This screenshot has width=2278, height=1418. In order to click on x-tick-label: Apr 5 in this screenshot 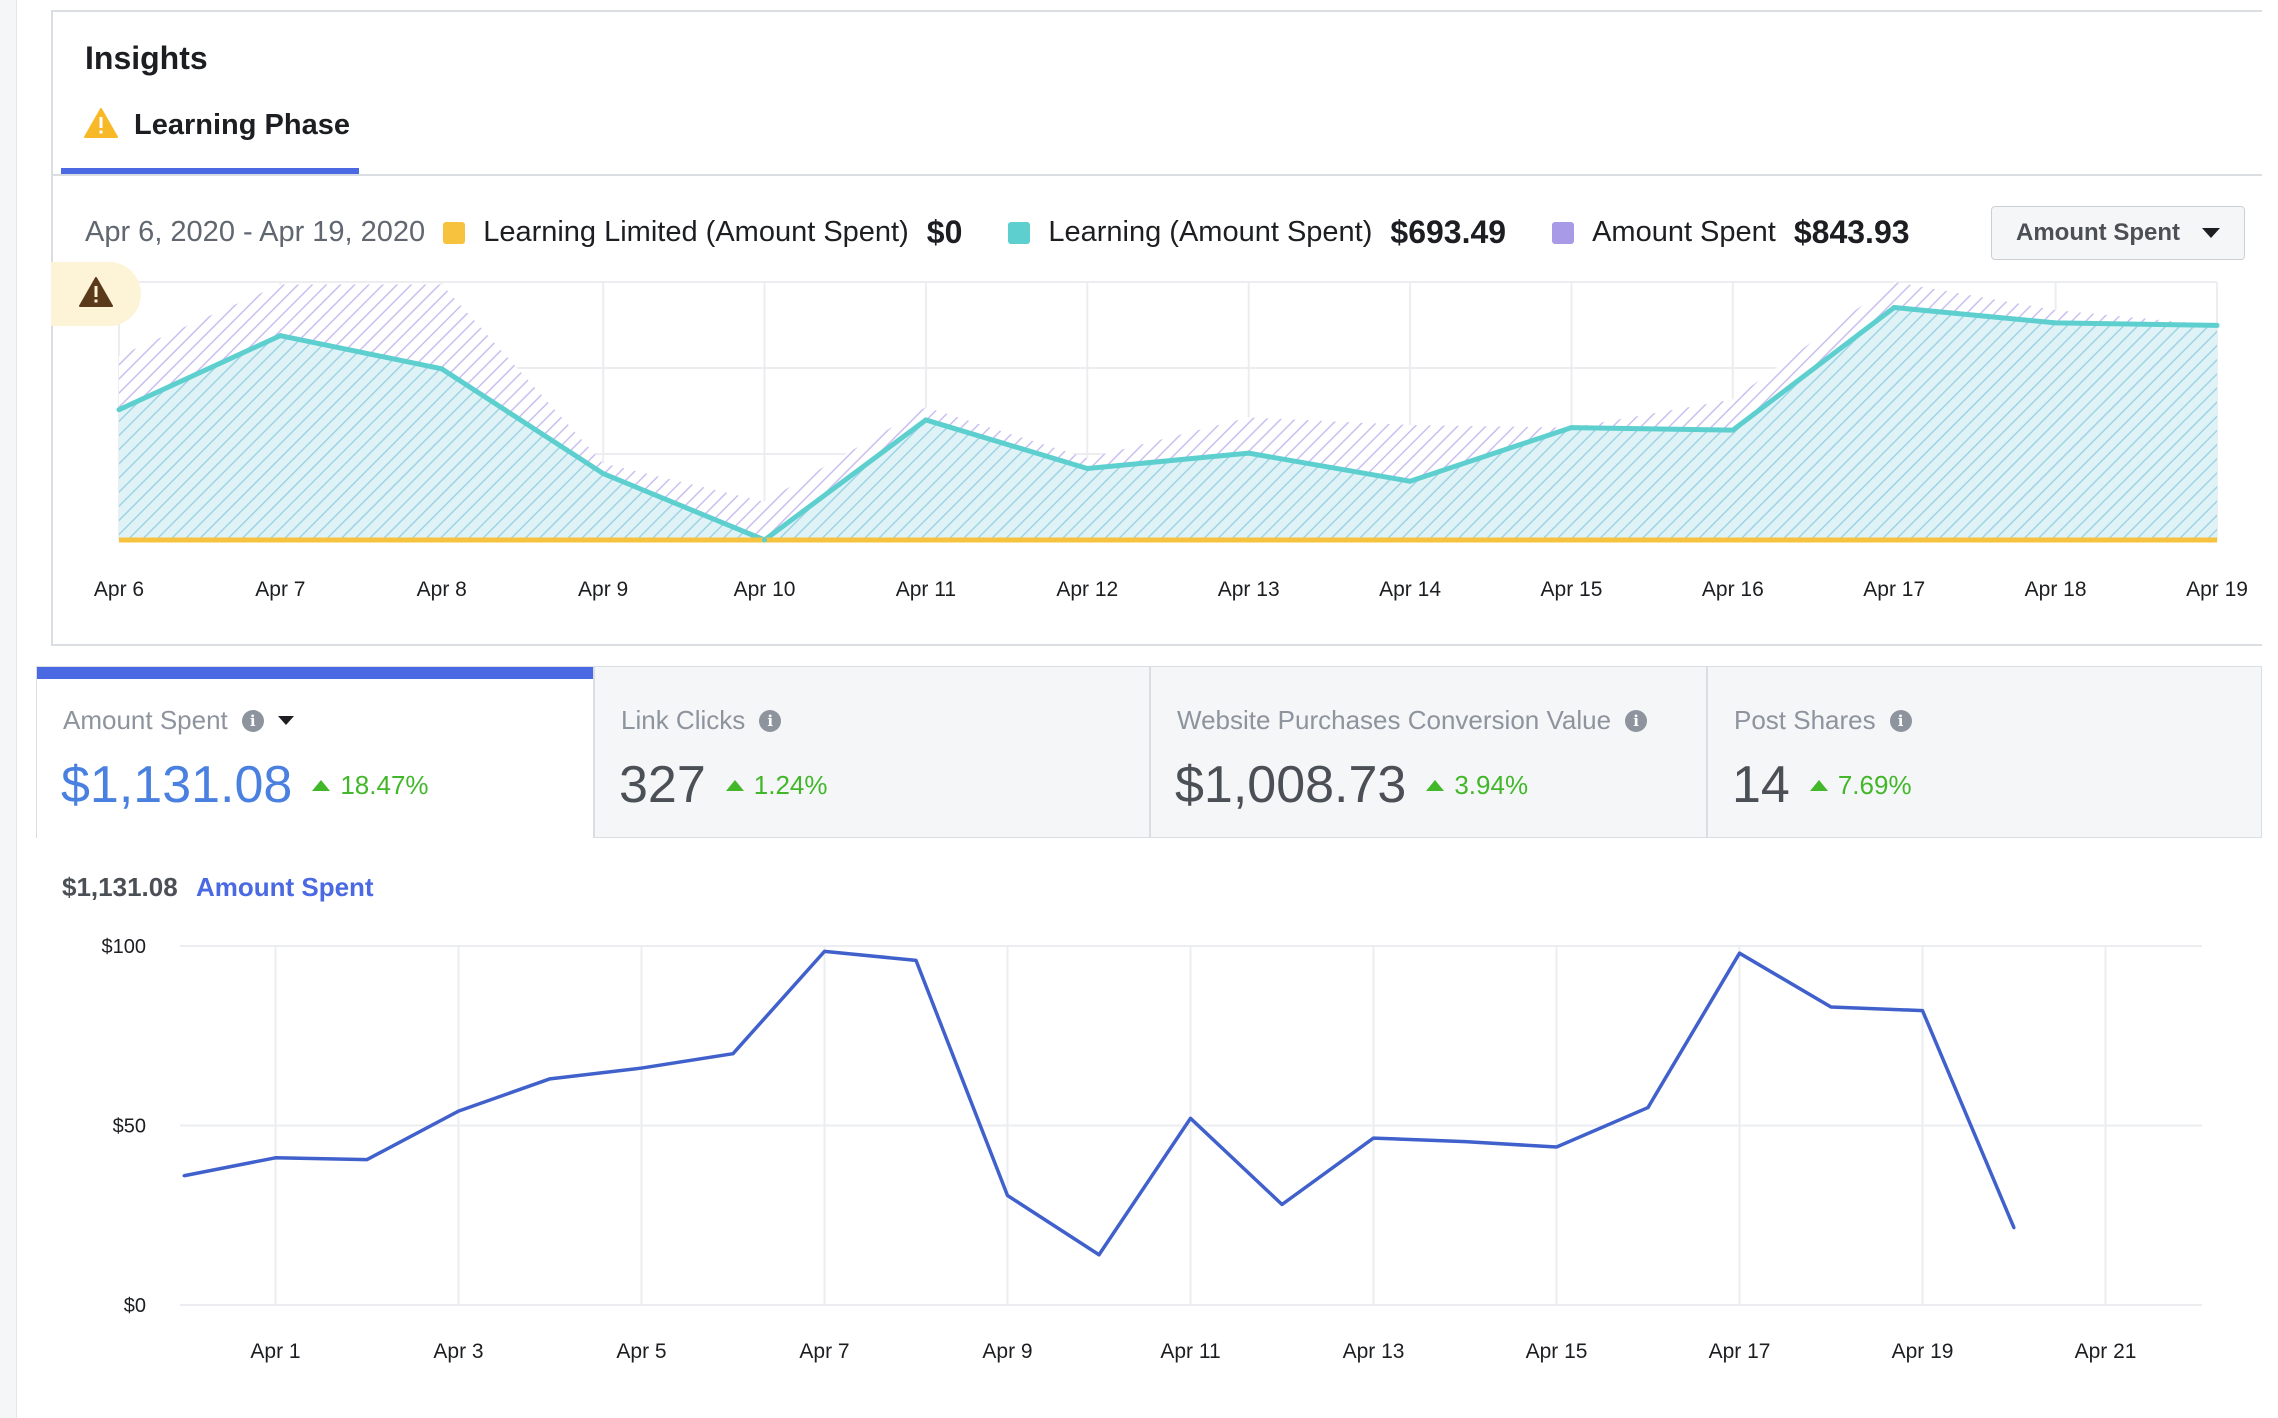, I will do `click(641, 1351)`.